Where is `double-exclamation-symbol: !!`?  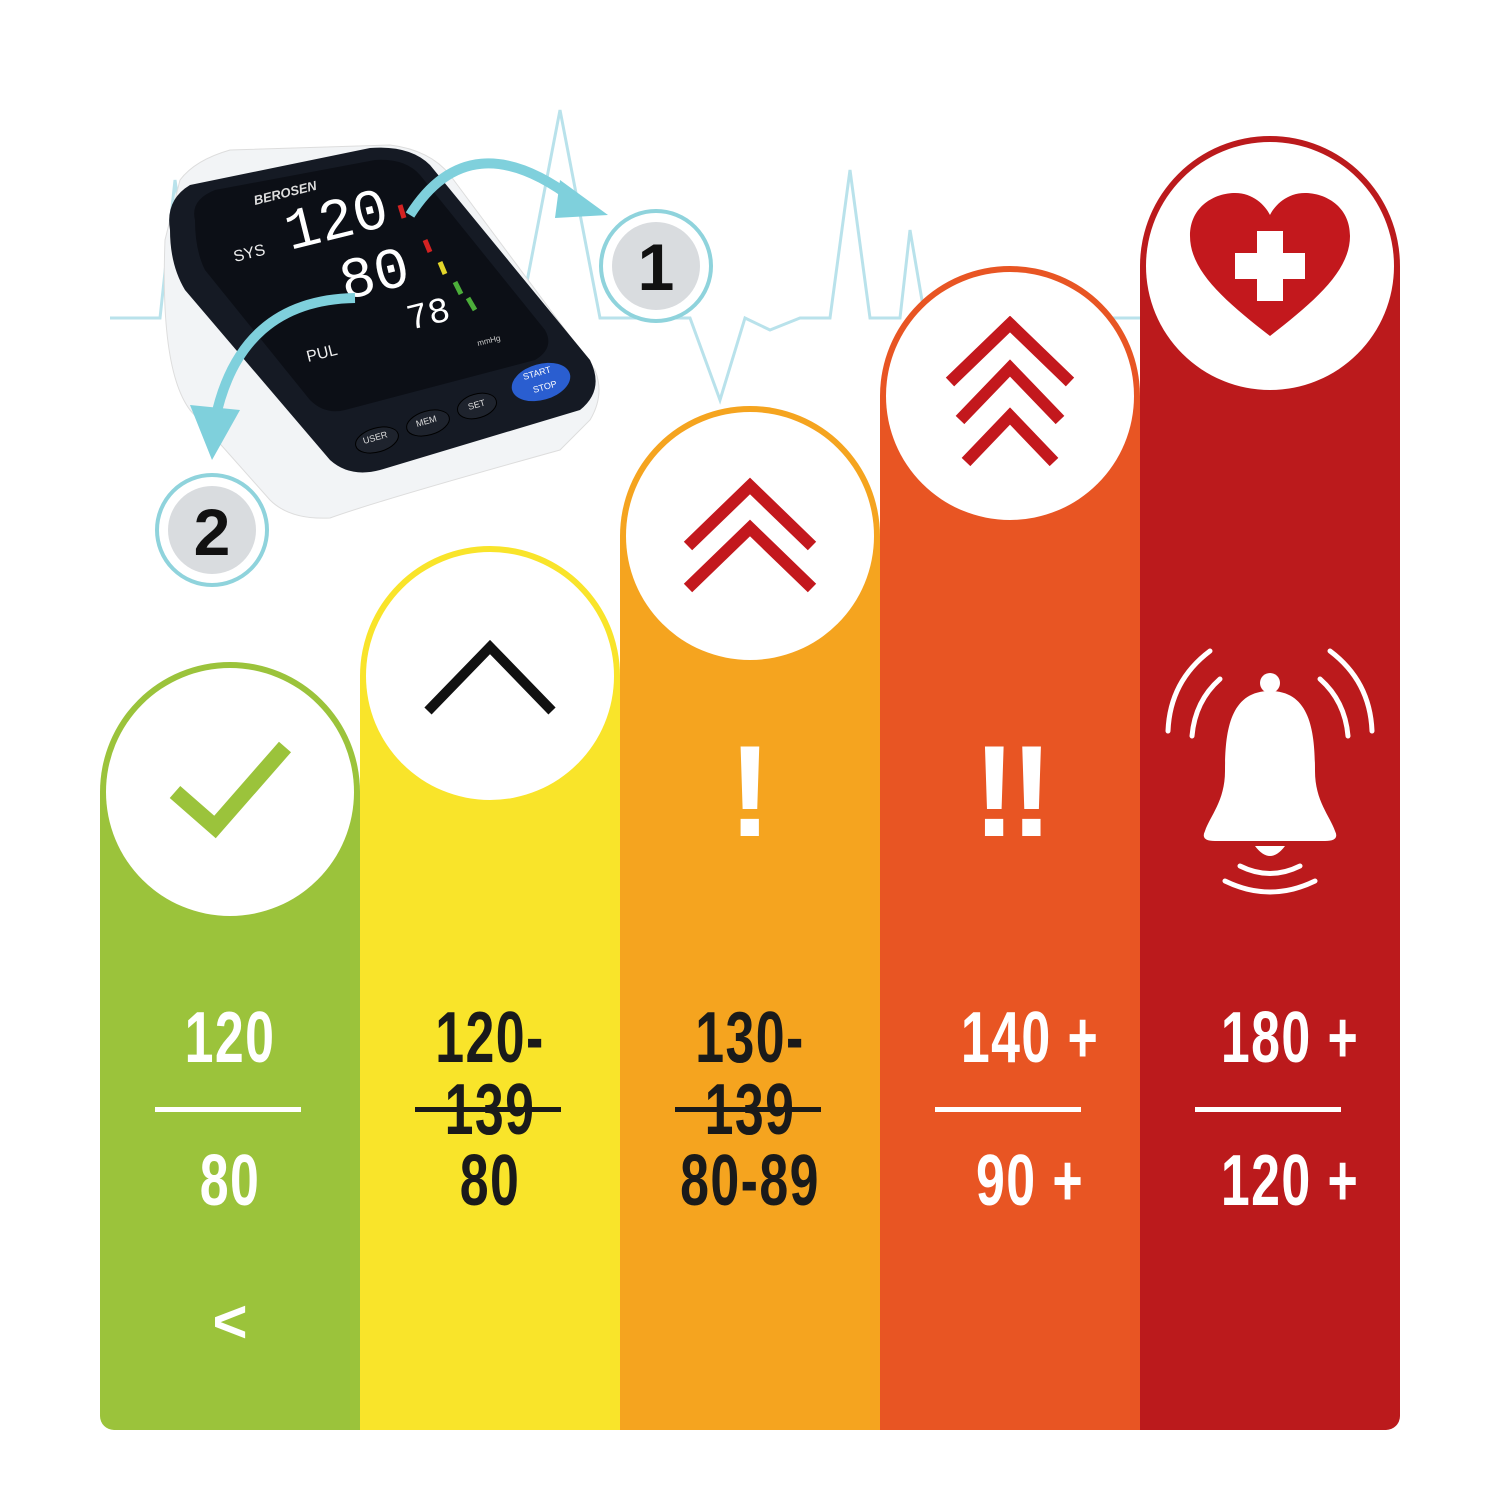
double-exclamation-symbol: !! is located at coordinates (1013, 791).